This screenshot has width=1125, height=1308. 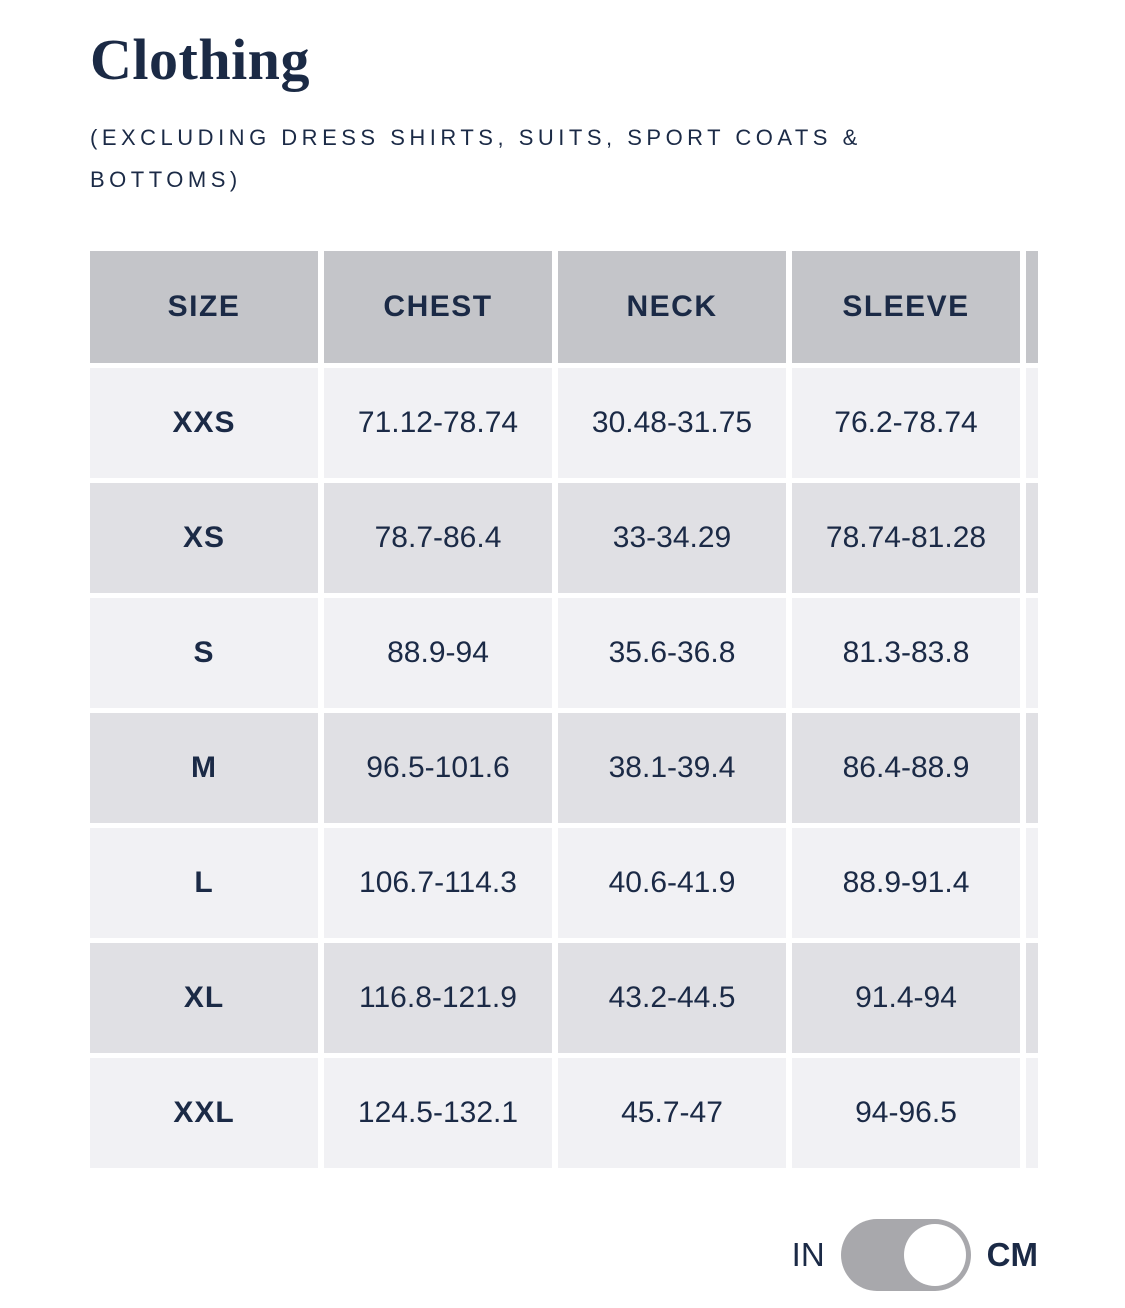 I want to click on chest-value: 116.8-121.9, so click(x=438, y=998).